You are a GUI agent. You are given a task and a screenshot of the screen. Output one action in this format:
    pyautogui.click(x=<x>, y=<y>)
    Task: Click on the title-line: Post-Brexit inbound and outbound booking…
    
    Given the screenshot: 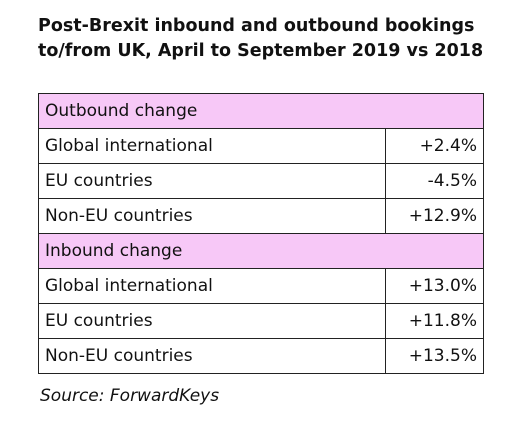 What is the action you would take?
    pyautogui.click(x=256, y=26)
    